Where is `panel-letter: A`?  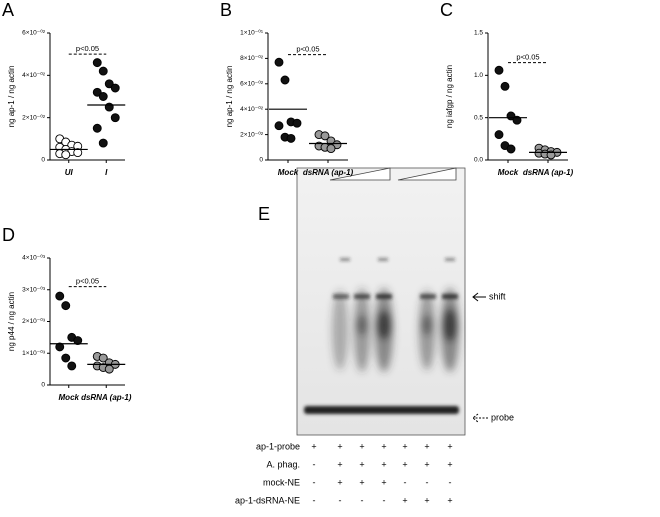
panel-letter: A is located at coordinates (8, 10).